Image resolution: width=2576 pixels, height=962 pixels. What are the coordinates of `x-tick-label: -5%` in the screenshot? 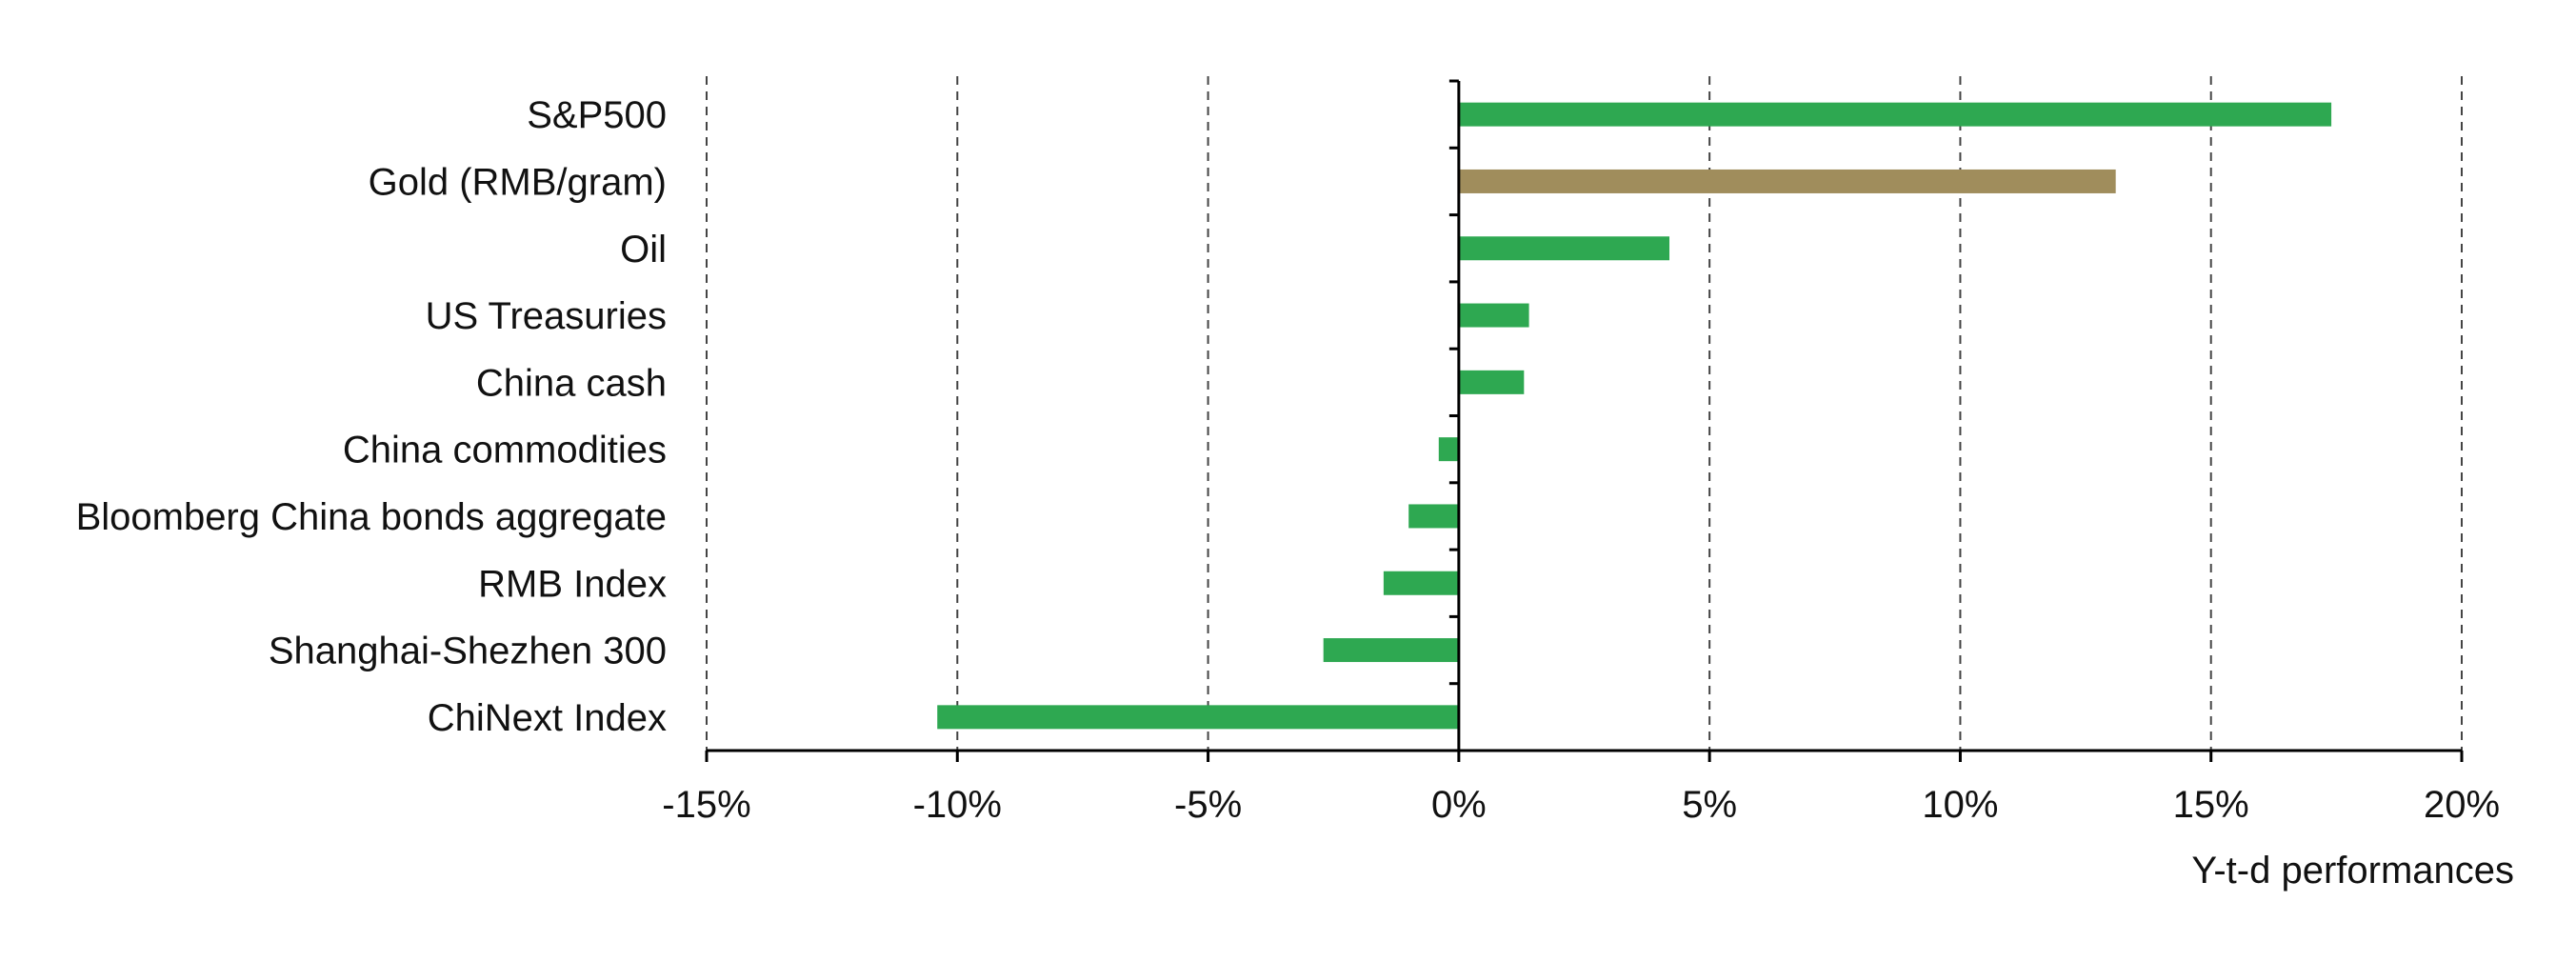 It's located at (1208, 805).